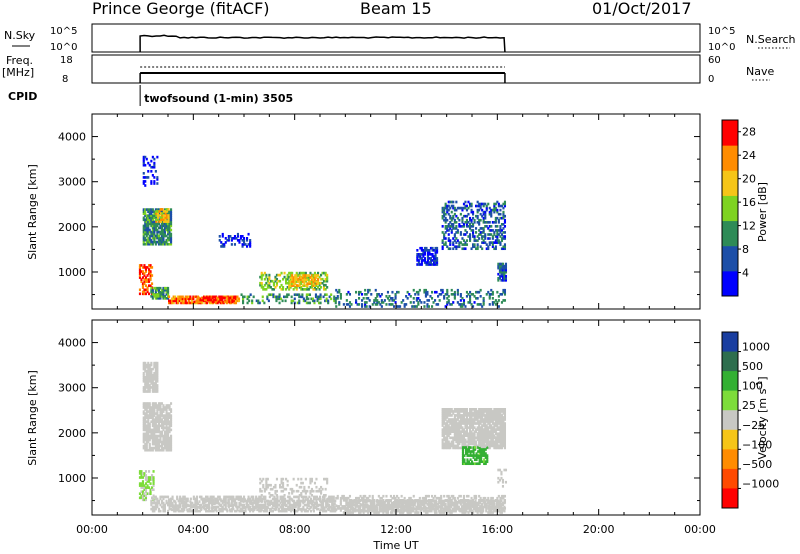 The image size is (800, 554). Describe the element at coordinates (181, 9) in the screenshot. I see `station-title: Prince George (fitACF)` at that location.